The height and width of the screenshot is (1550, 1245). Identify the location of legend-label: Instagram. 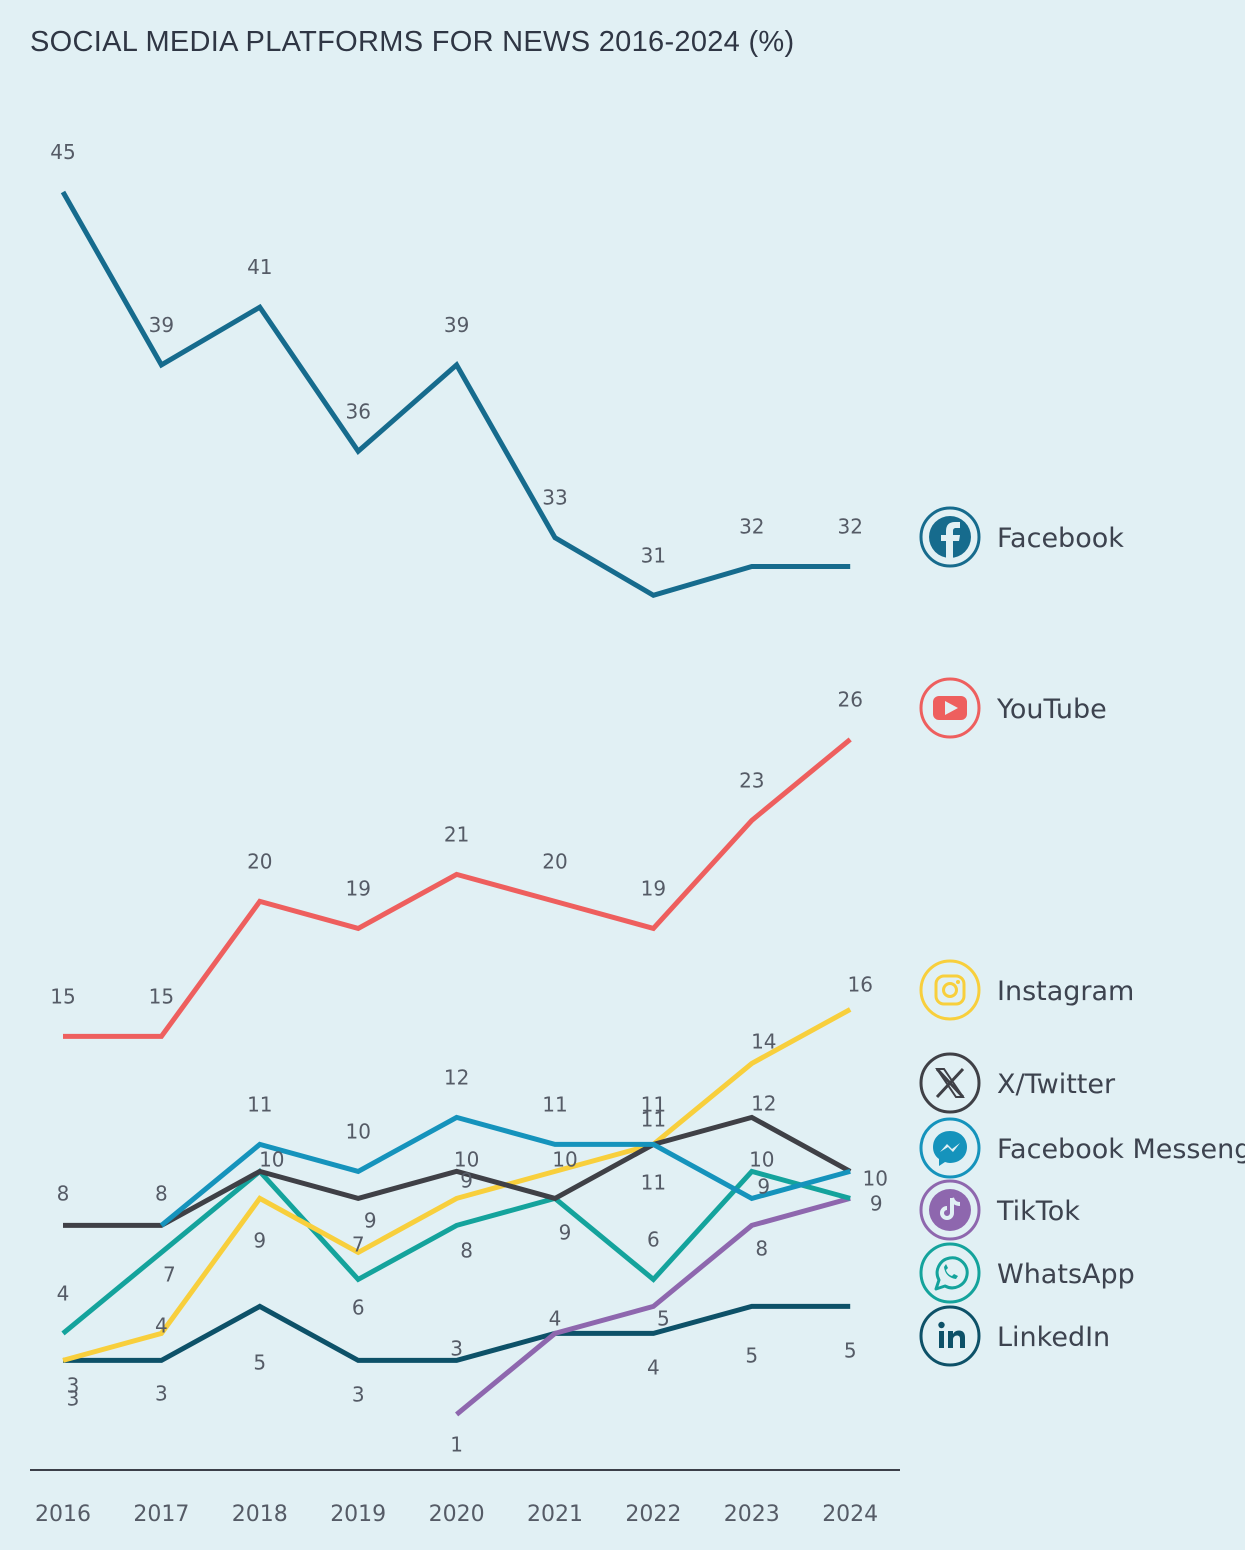
(1065, 991).